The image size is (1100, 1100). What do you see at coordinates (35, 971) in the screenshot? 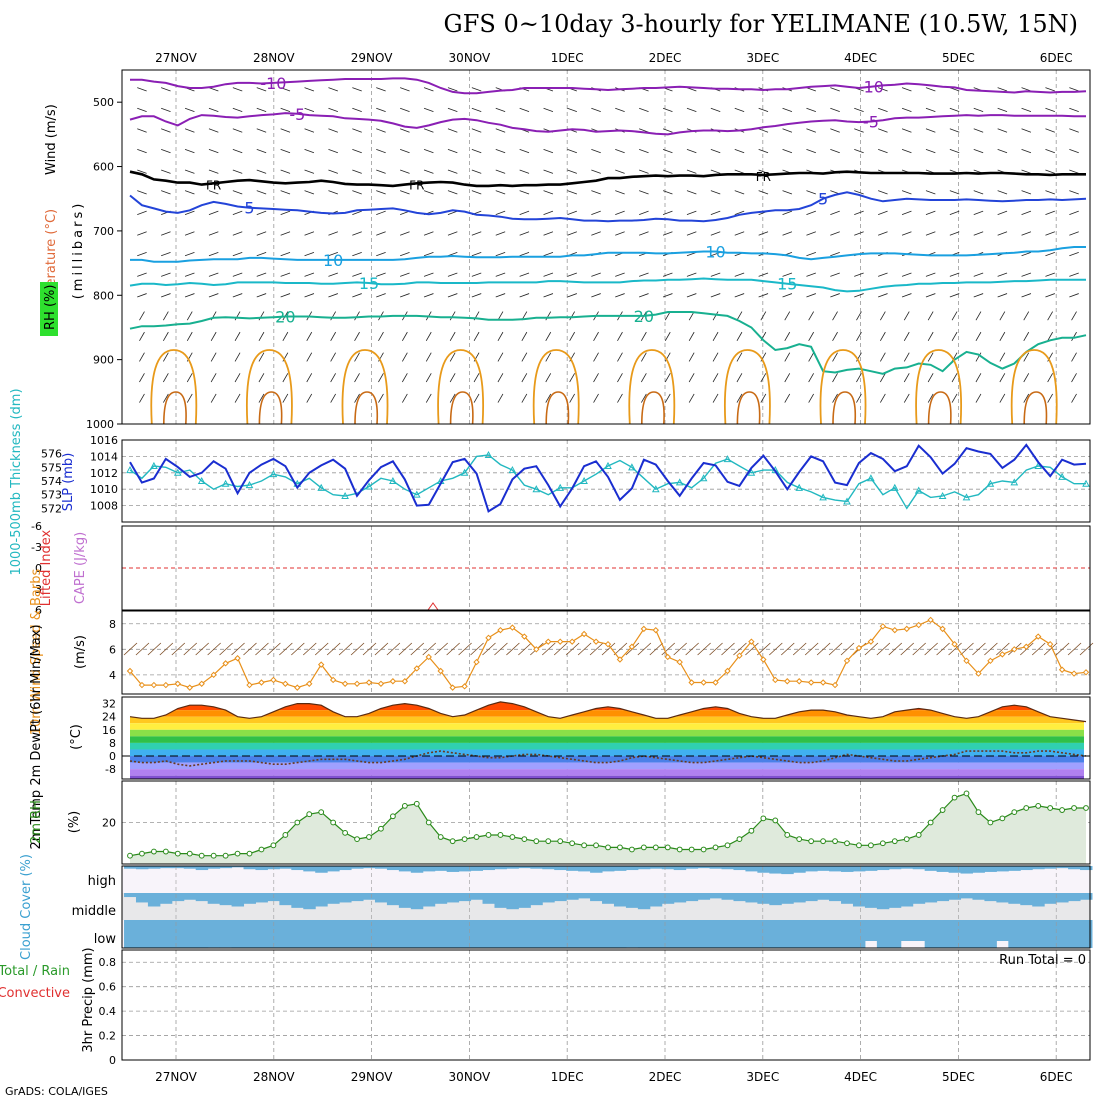
I see `precip-total-label: Total / Rain` at bounding box center [35, 971].